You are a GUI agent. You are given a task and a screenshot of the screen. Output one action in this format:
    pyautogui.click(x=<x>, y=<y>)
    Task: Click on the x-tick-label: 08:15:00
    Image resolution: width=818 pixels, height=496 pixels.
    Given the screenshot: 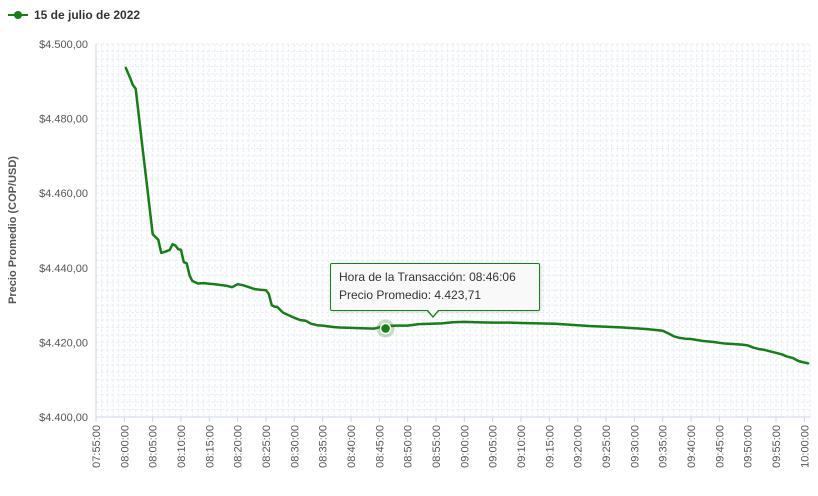 What is the action you would take?
    pyautogui.click(x=210, y=446)
    